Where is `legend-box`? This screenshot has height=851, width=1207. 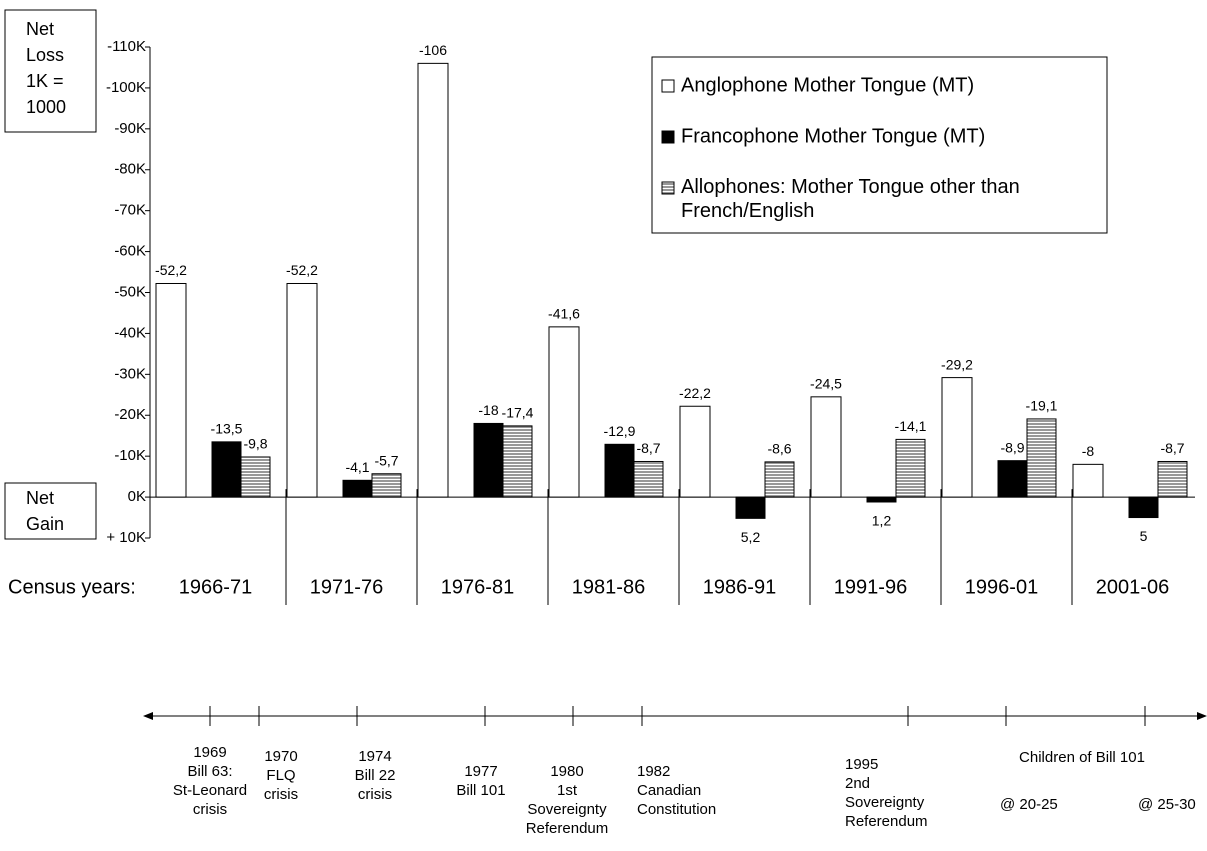 legend-box is located at coordinates (879, 145).